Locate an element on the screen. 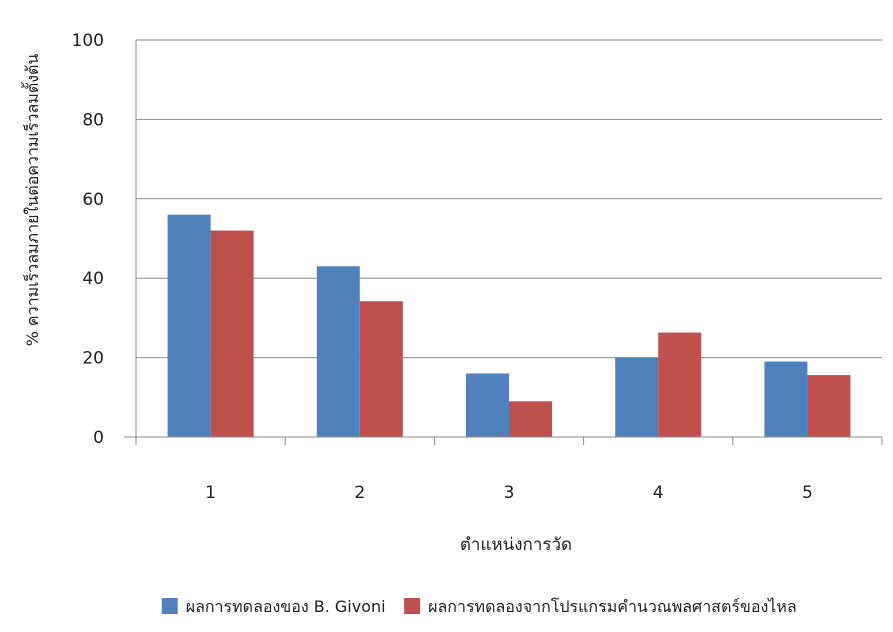 This screenshot has width=893, height=632. x-tick-label: 1 is located at coordinates (210, 493).